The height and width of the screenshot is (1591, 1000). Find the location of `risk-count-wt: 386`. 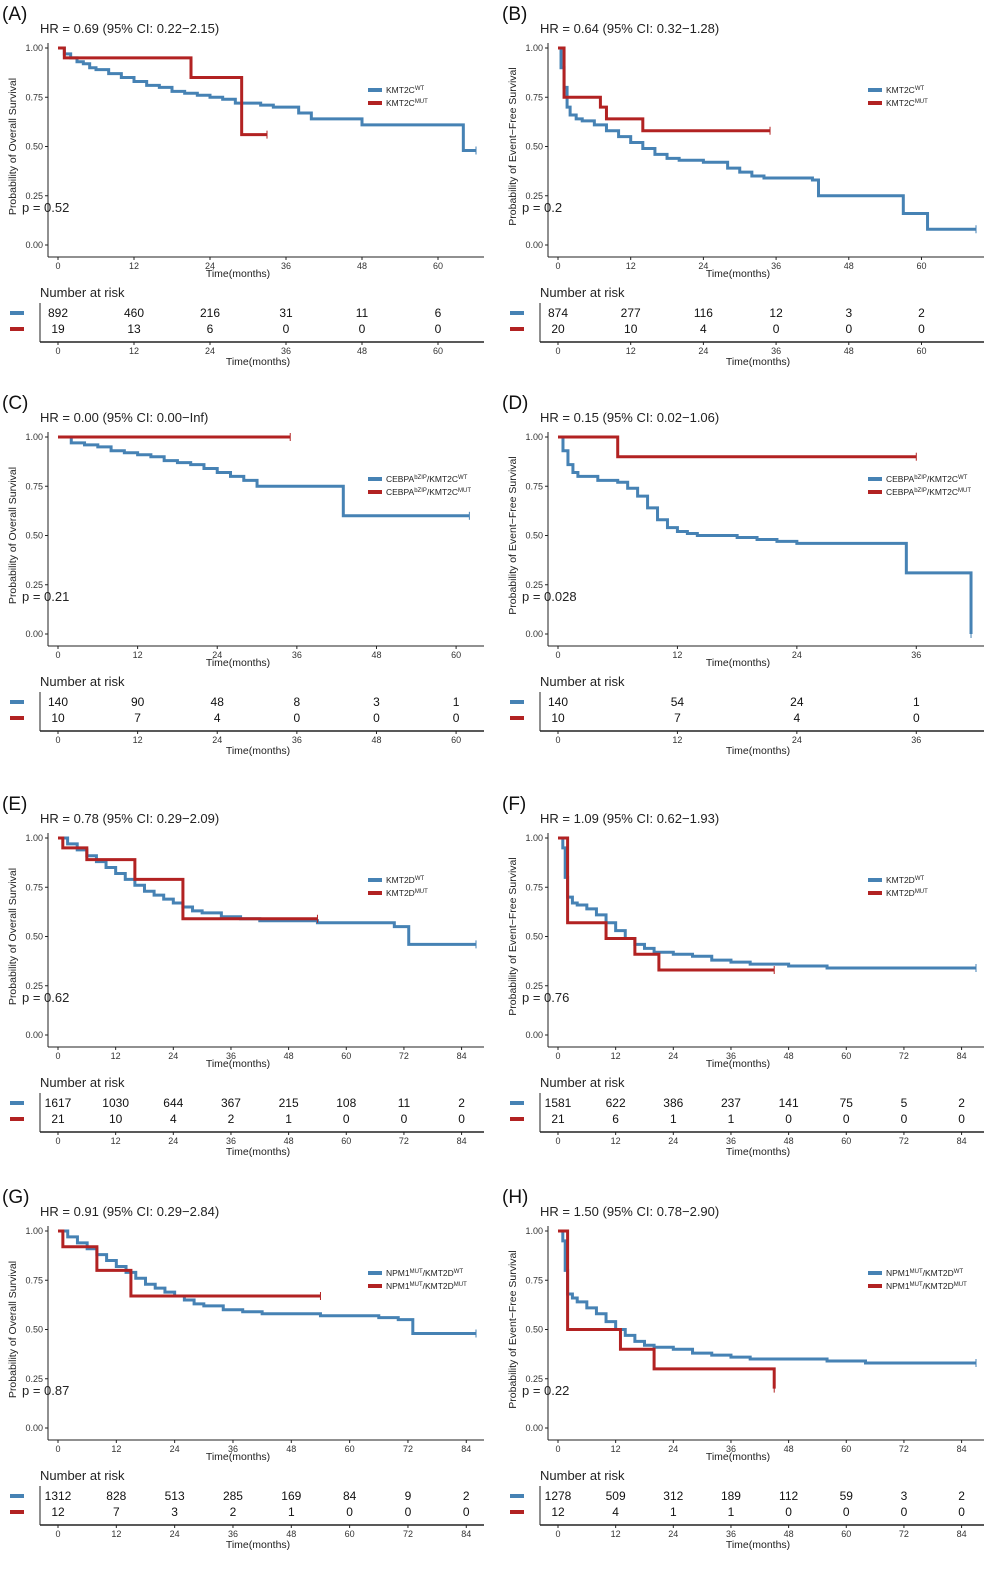

risk-count-wt: 386 is located at coordinates (673, 1103).